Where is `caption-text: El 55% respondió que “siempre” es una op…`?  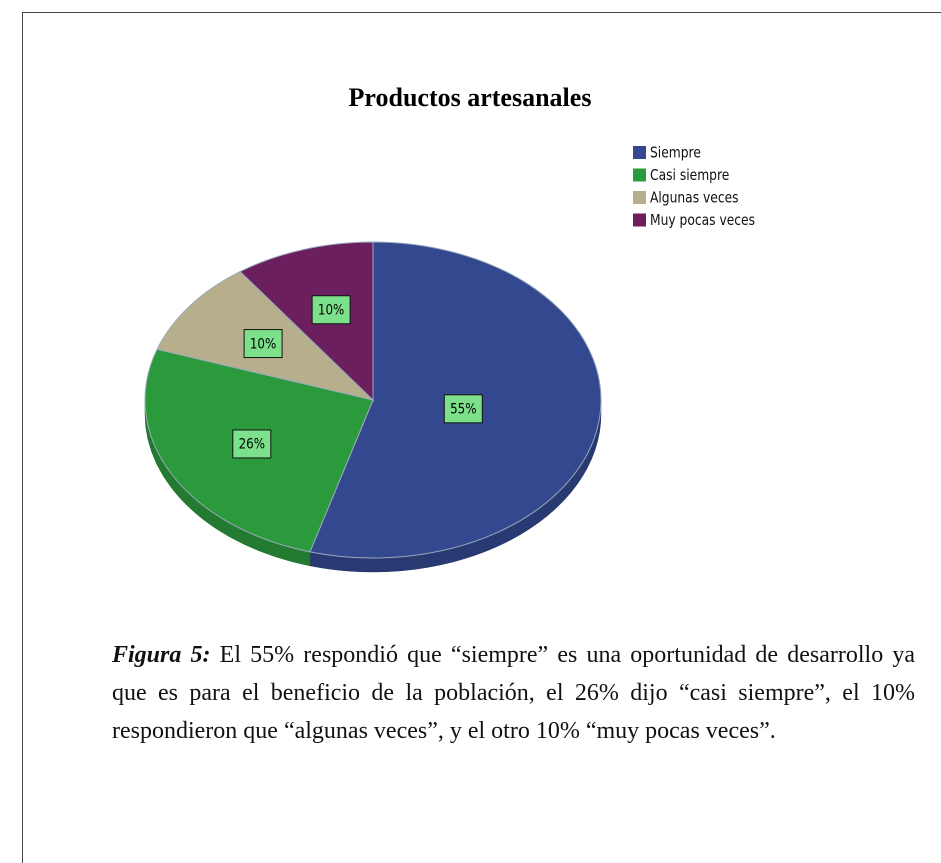 caption-text: El 55% respondió que “siempre” es una op… is located at coordinates (514, 693).